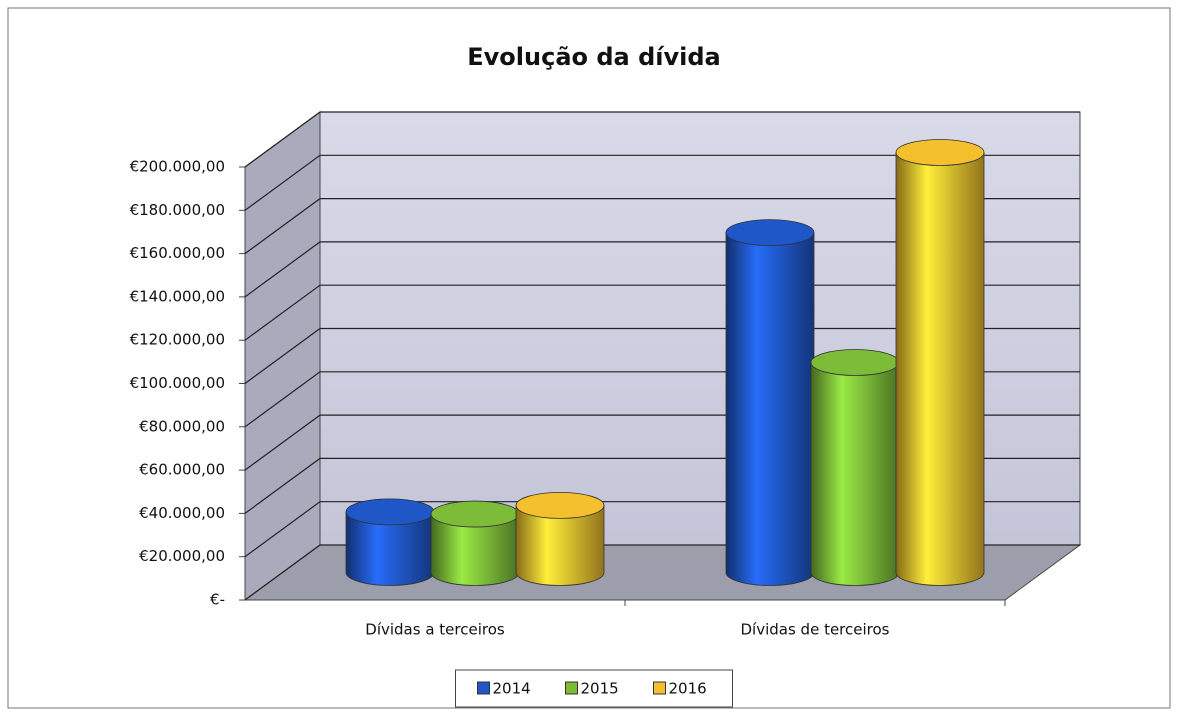 This screenshot has height=716, width=1179. What do you see at coordinates (177, 340) in the screenshot?
I see `y-tick-label: €120.000,00` at bounding box center [177, 340].